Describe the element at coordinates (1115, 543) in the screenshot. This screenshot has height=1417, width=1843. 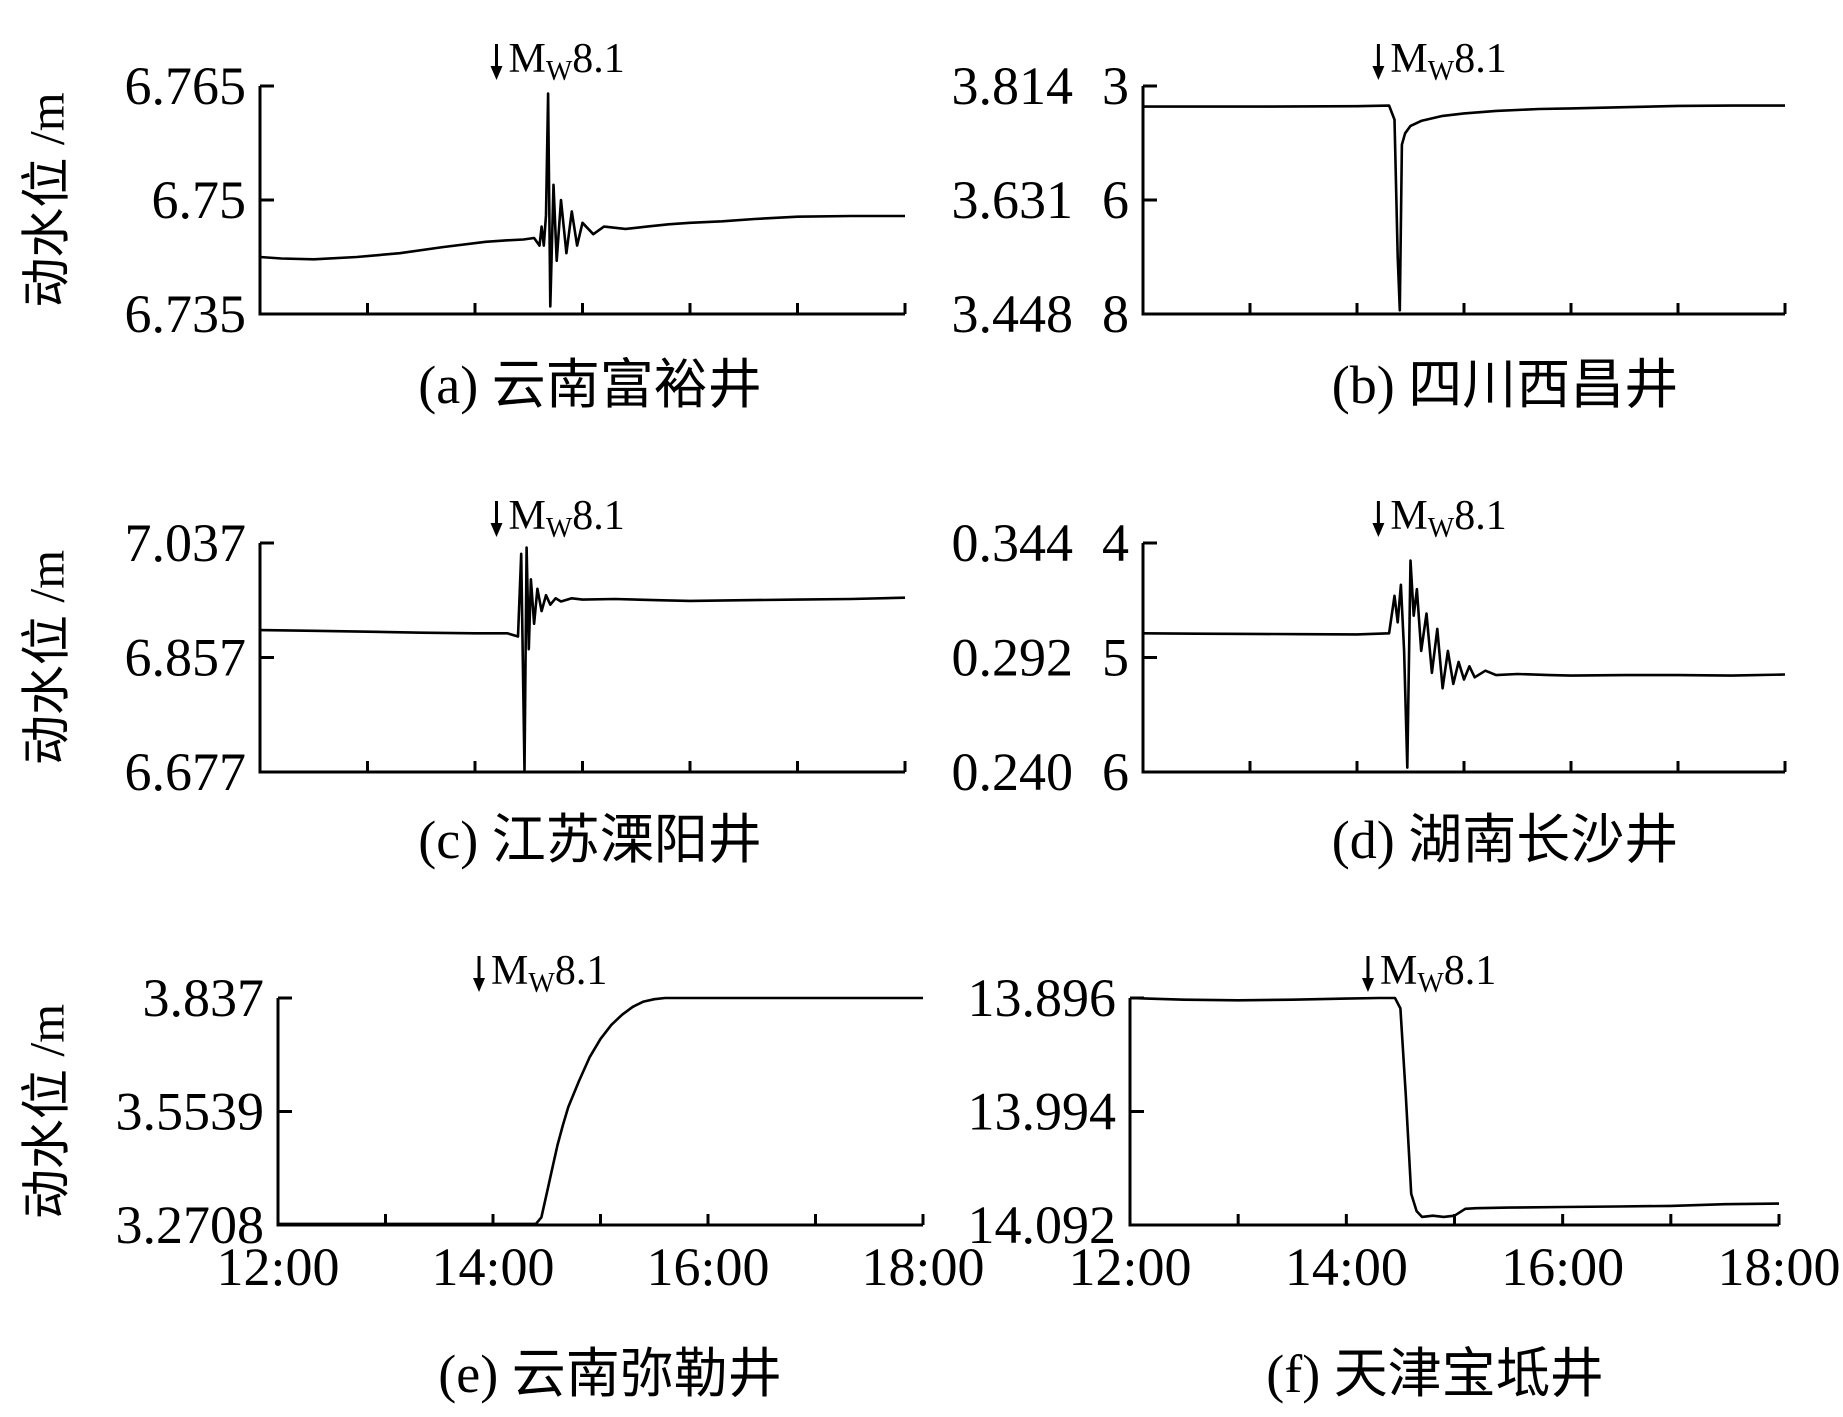
I see `y-tick-label-secondary: 4` at that location.